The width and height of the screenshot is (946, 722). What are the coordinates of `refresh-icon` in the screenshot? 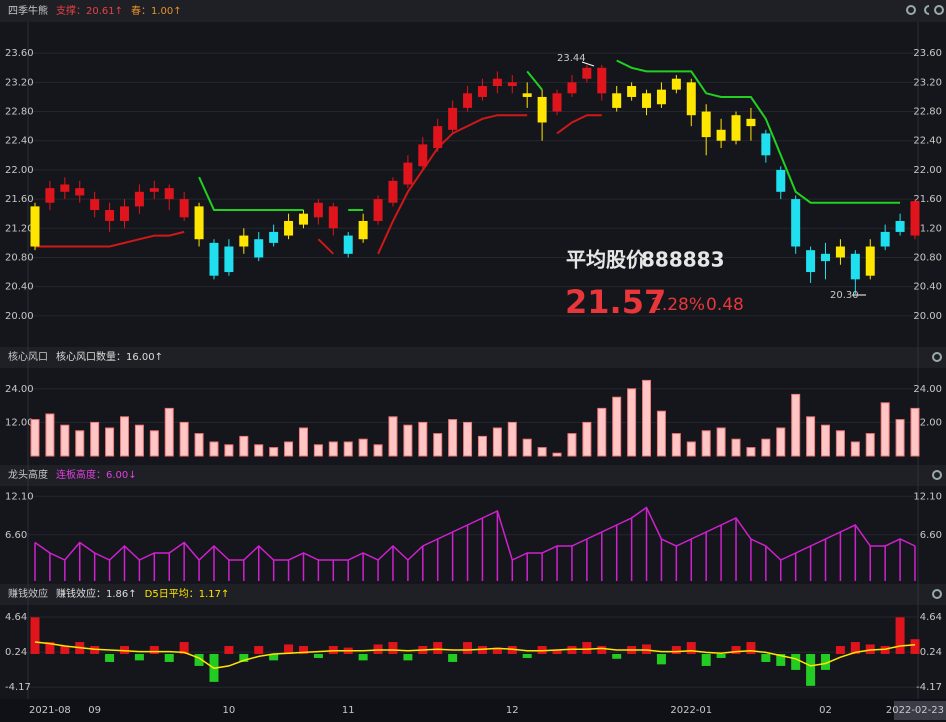 It's located at (927, 10).